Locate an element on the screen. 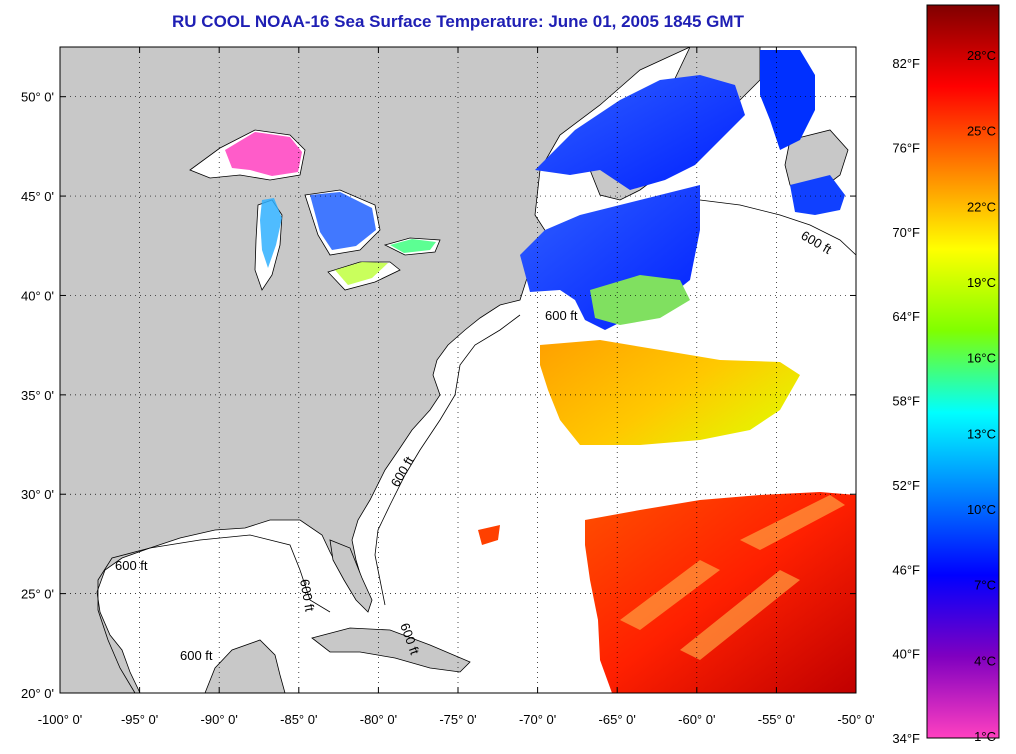 This screenshot has width=1016, height=754. sst-lake-michigan is located at coordinates (271, 233).